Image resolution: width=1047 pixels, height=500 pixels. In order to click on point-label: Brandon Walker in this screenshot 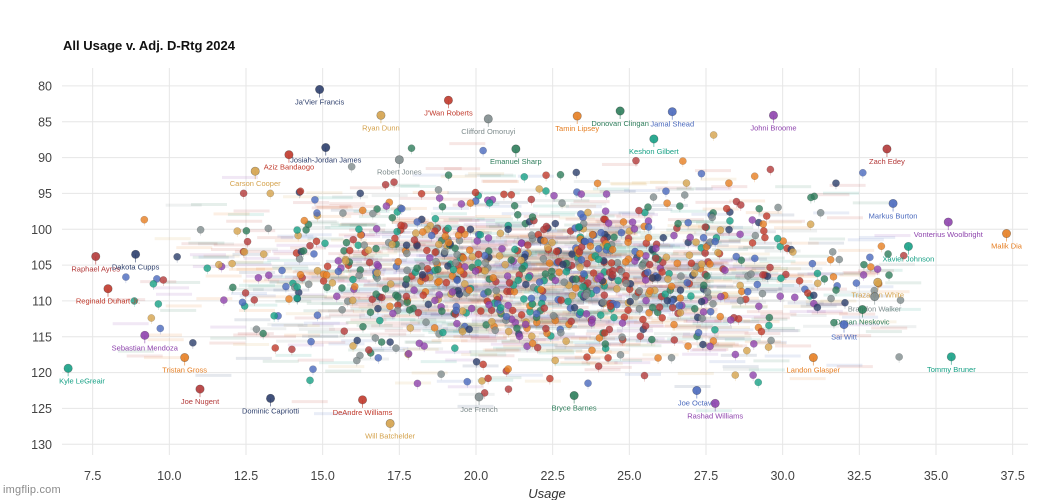, I will do `click(875, 309)`.